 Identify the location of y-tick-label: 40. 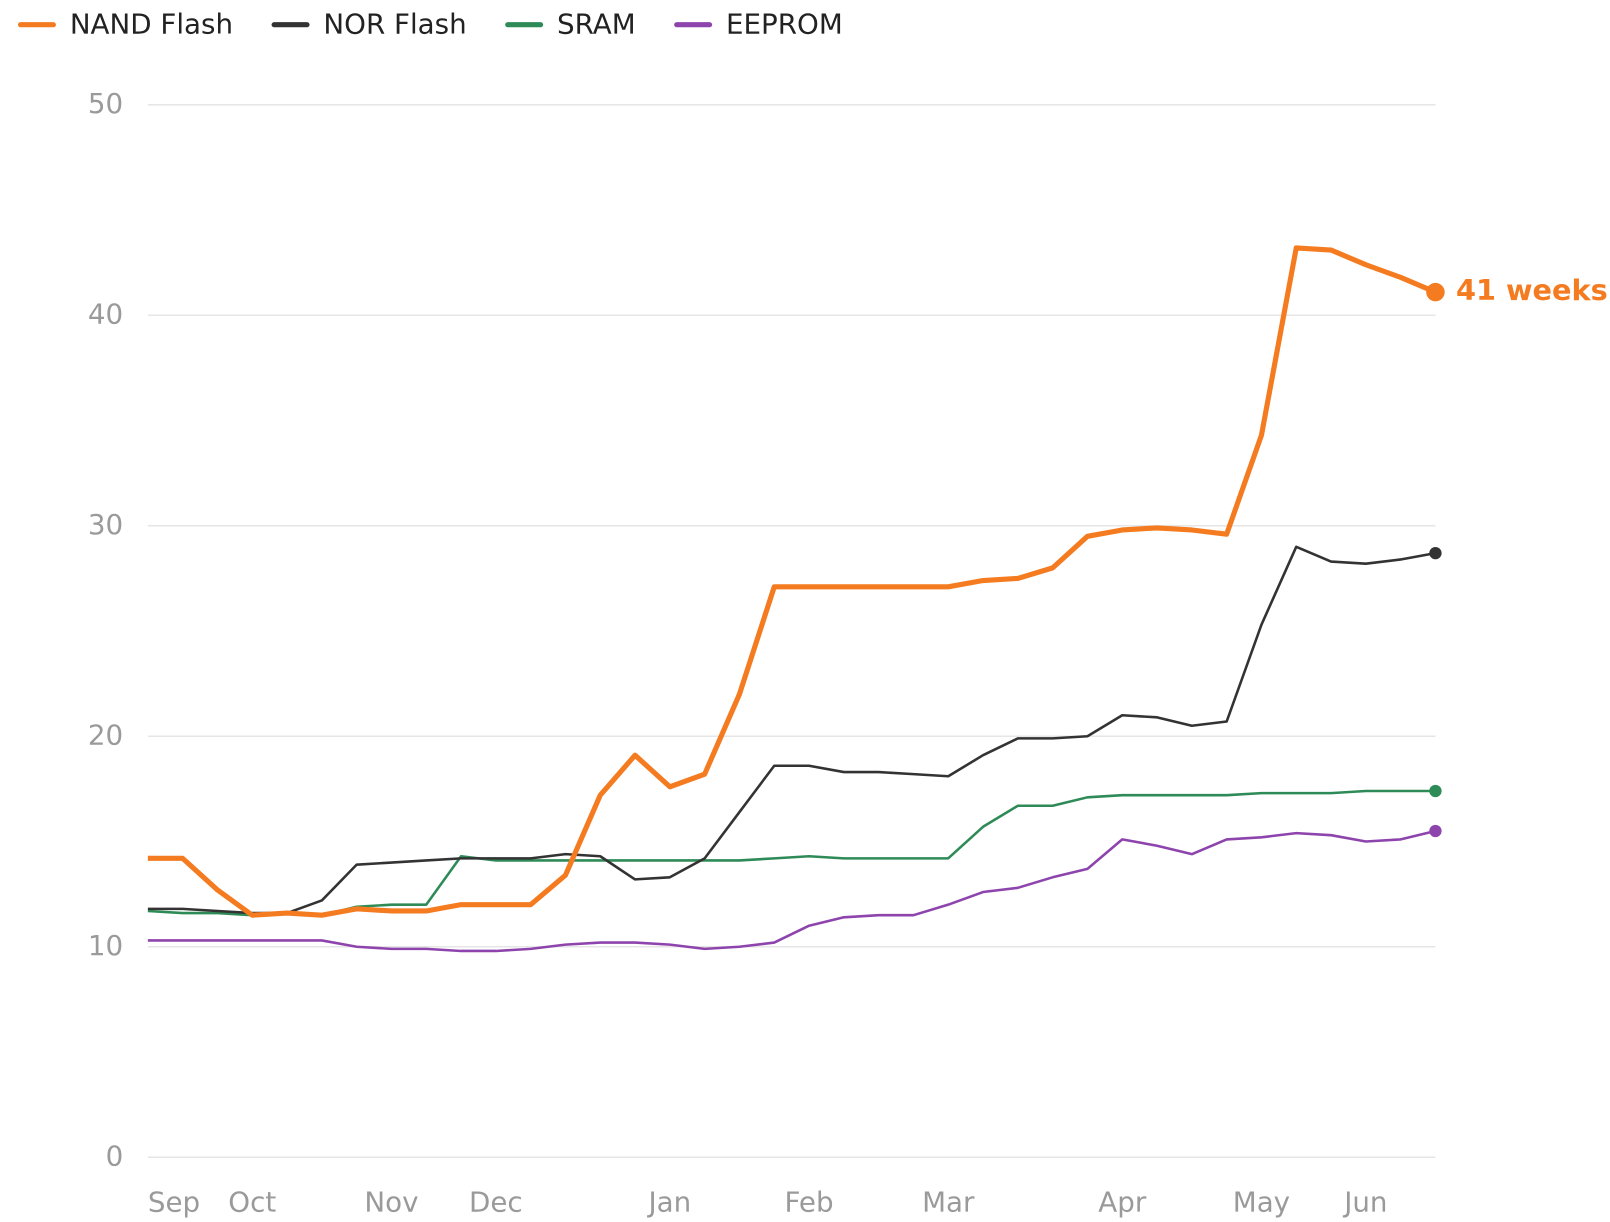
(105, 313).